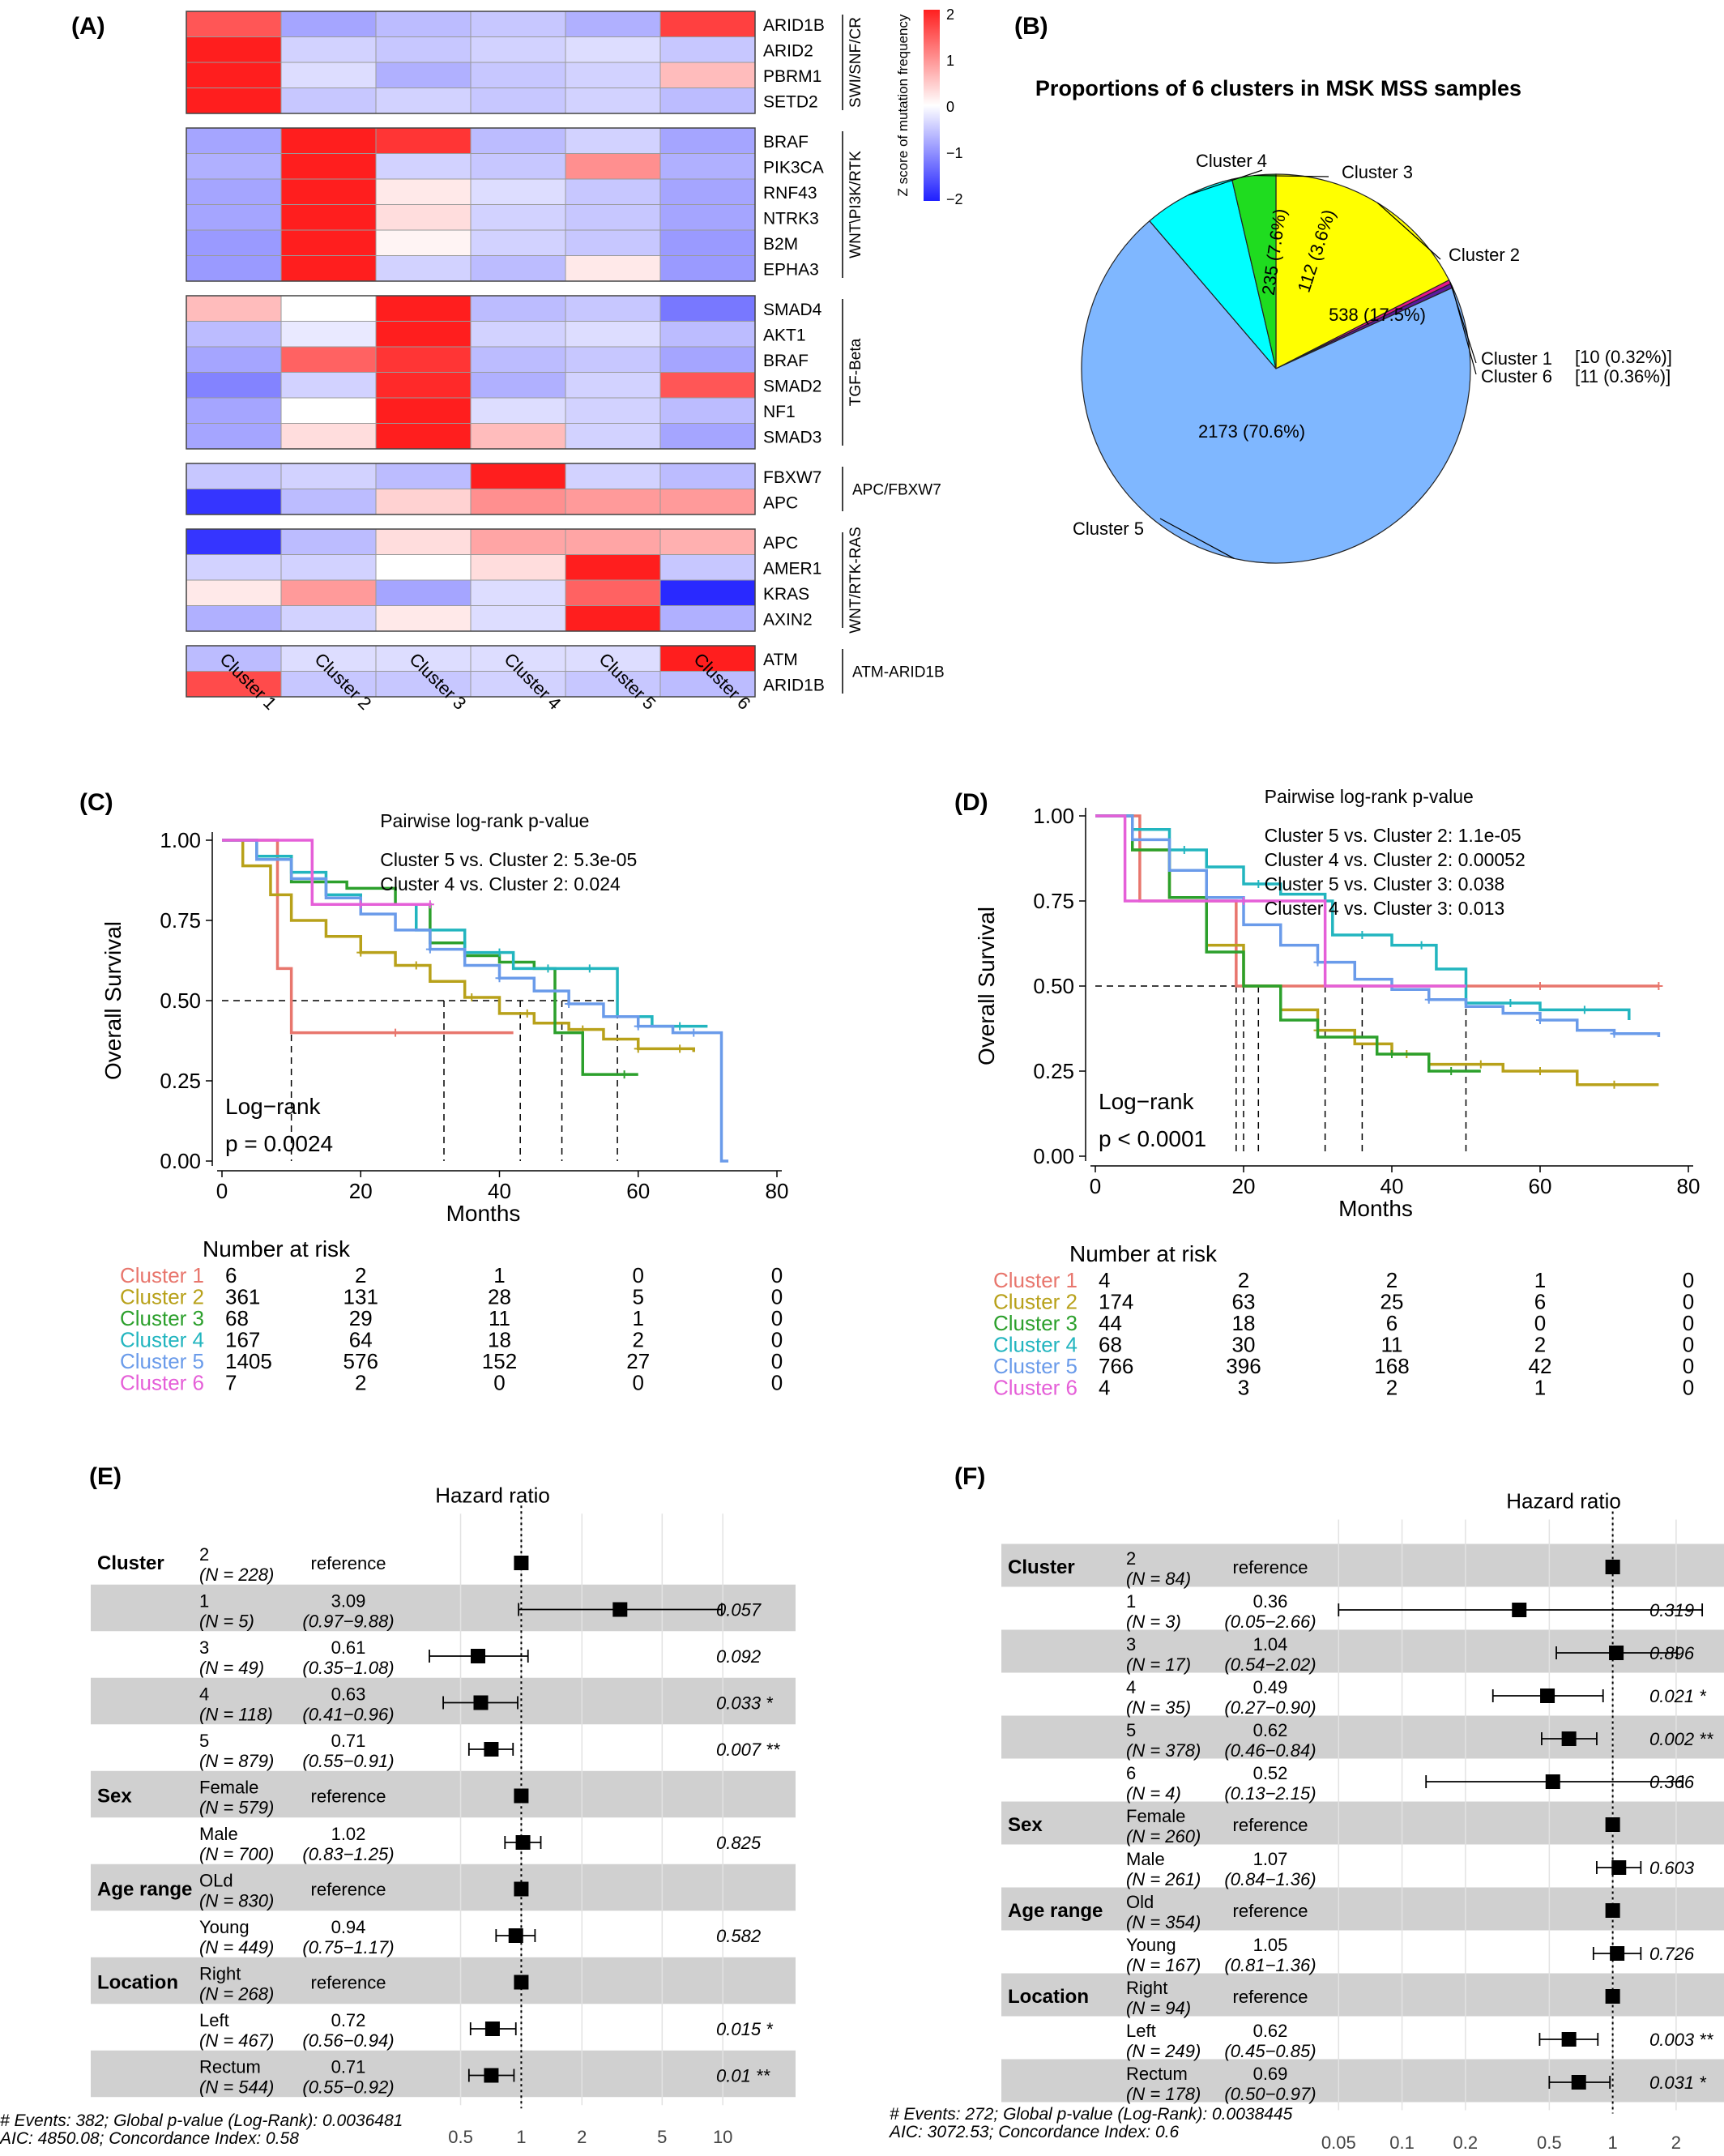  Describe the element at coordinates (1243, 1366) in the screenshot. I see `risk-table-value: 396` at that location.